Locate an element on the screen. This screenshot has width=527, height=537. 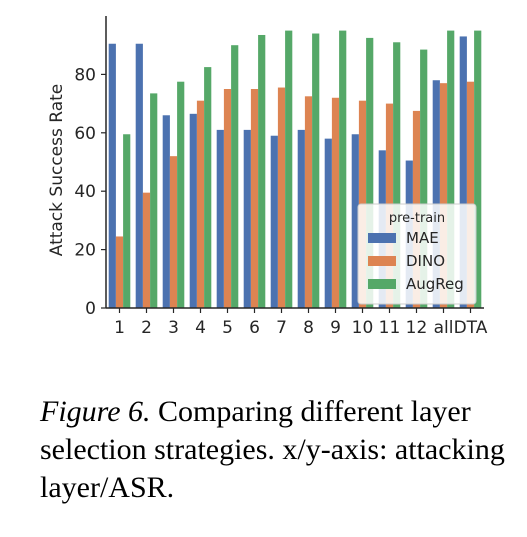
x-tick-label: 10 is located at coordinates (363, 328).